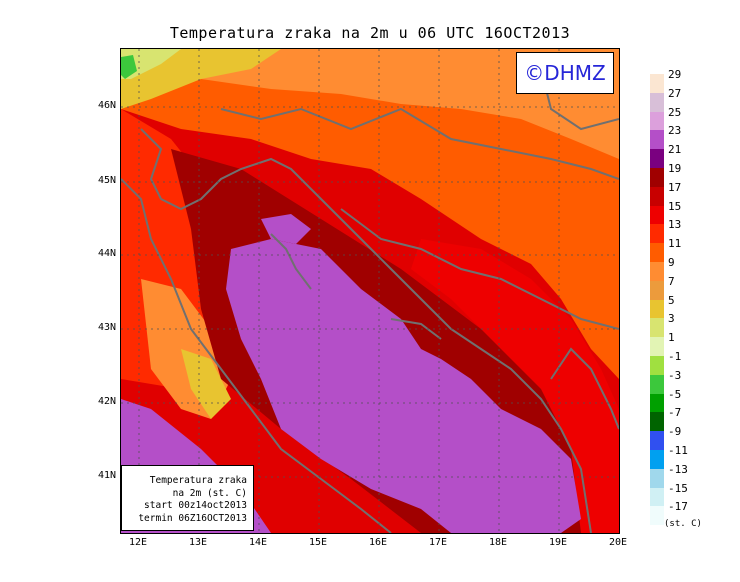 This screenshot has height=582, width=740. Describe the element at coordinates (675, 168) in the screenshot. I see `legend-label: 19` at that location.